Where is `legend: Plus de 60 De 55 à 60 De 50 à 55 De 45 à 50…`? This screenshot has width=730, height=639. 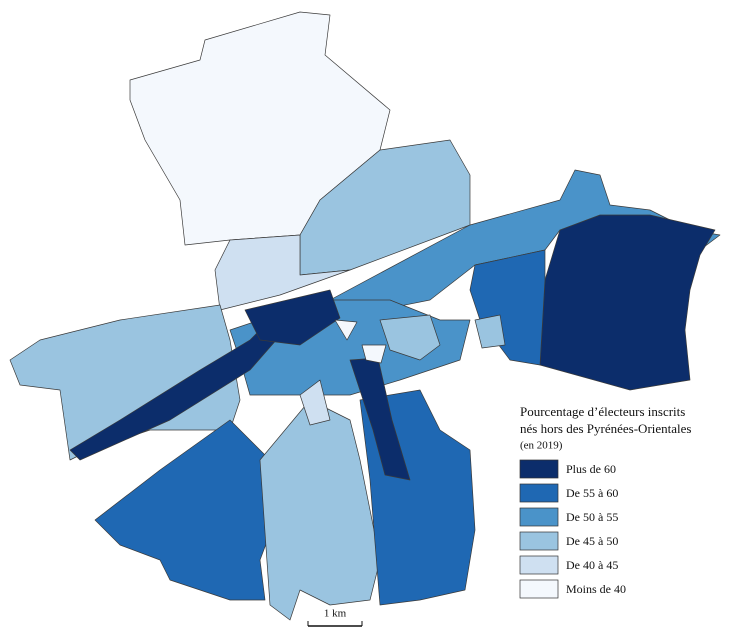 legend: Plus de 60 De 55 à 60 De 50 à 55 De 45 à 50… is located at coordinates (572, 529).